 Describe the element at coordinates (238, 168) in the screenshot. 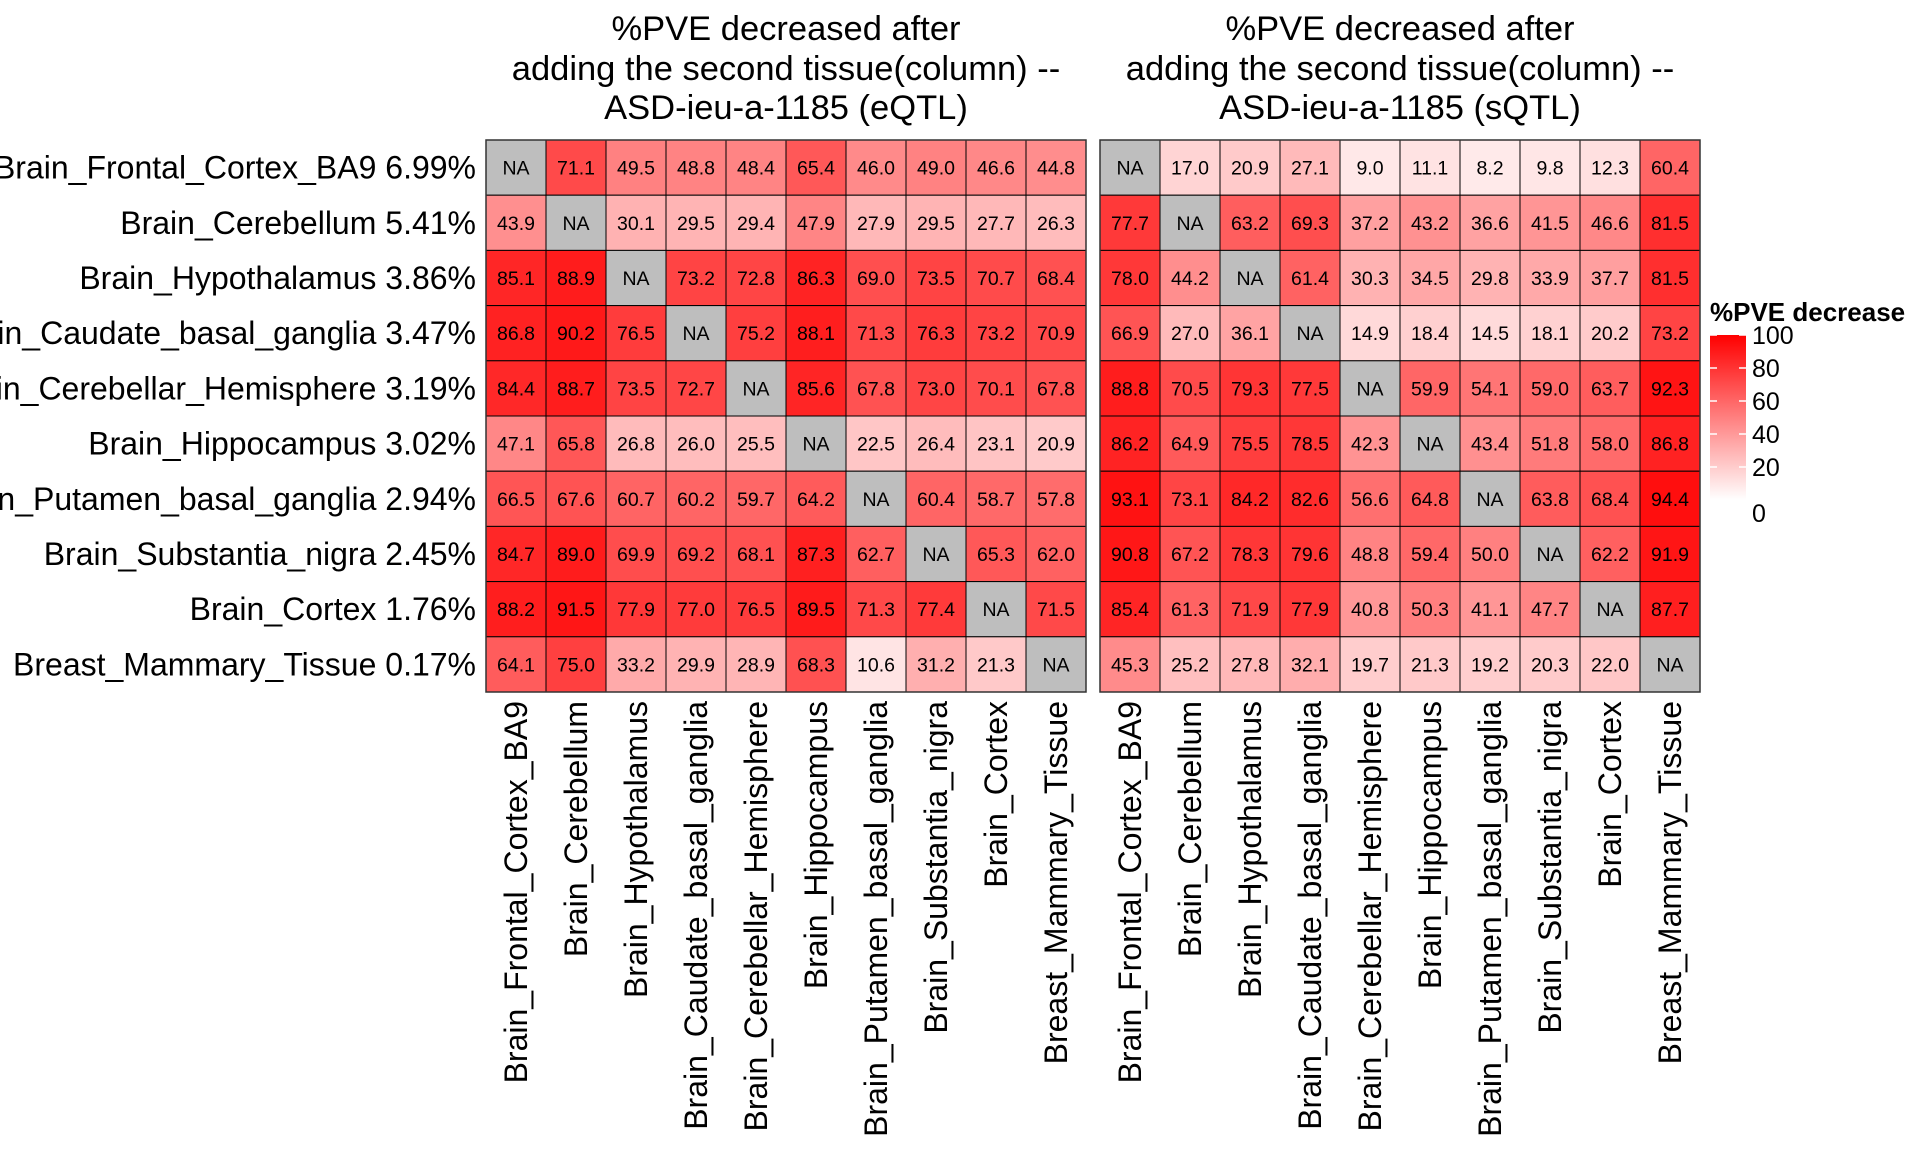

I see `row-label: Brain_Frontal_Cortex_BA9 6.99%` at that location.